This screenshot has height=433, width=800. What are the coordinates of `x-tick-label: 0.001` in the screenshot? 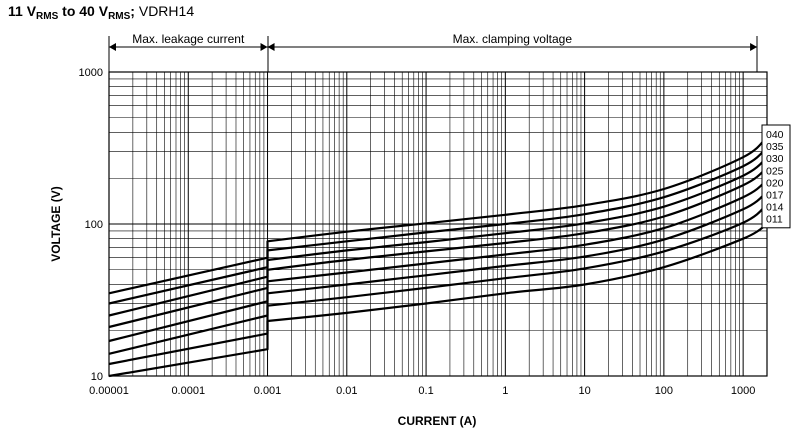 It's located at (268, 391).